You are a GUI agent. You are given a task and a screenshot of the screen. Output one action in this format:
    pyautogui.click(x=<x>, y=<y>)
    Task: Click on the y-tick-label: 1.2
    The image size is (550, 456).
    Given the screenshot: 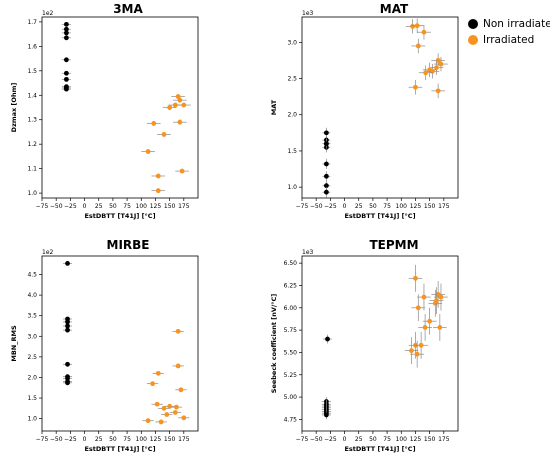 What is the action you would take?
    pyautogui.click(x=32, y=144)
    